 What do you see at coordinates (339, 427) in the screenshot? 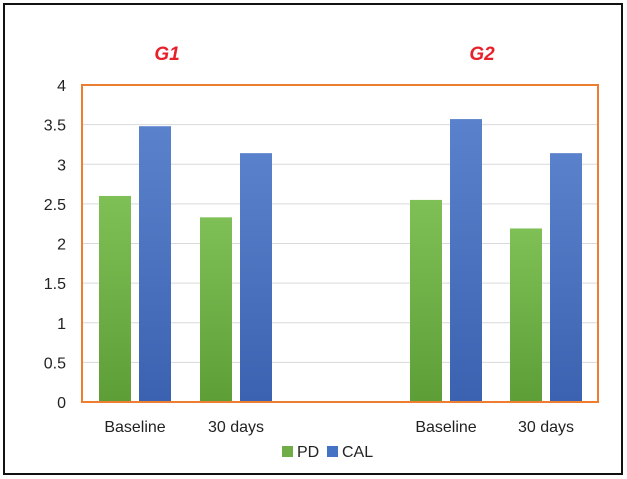
I see `x-axis-ticks: Baseline 30 days Baseline 30 days` at bounding box center [339, 427].